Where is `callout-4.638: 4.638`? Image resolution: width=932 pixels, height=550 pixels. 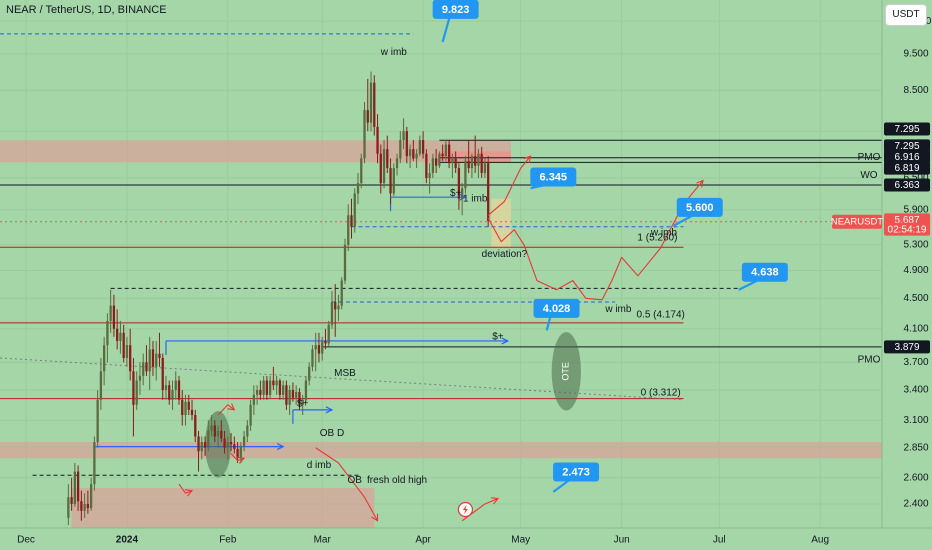 callout-4.638: 4.638 is located at coordinates (763, 276).